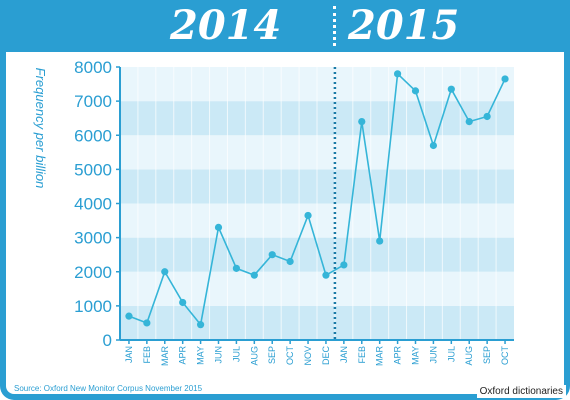 The height and width of the screenshot is (400, 570). I want to click on credit-label: Oxford dictionaries, so click(521, 391).